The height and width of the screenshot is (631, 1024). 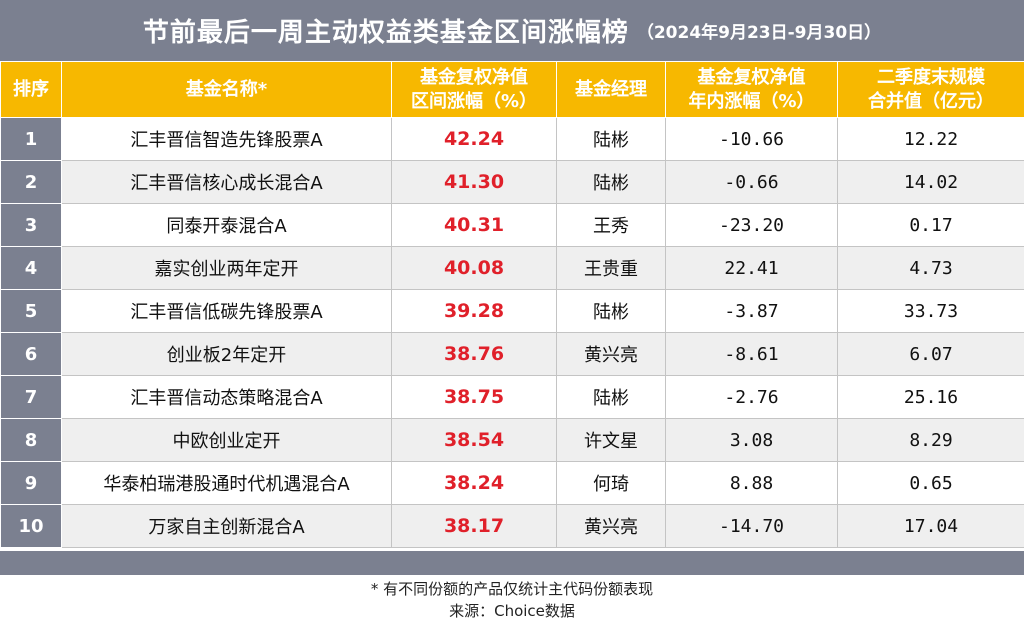 I want to click on rank-cell: 10, so click(x=31, y=526).